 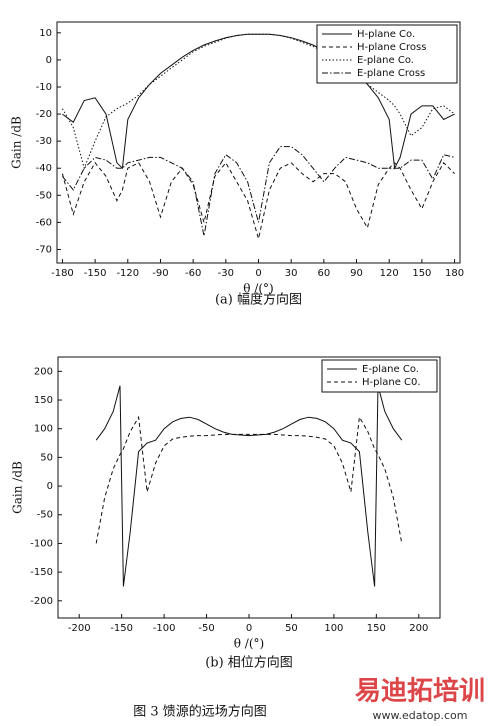 I want to click on x-tick-label: 90, so click(x=356, y=273).